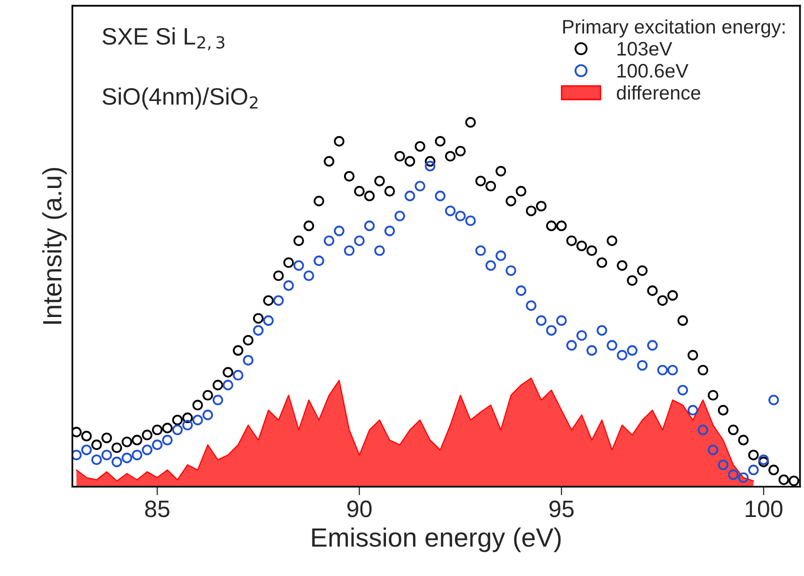 This screenshot has width=804, height=576. Describe the element at coordinates (653, 71) in the screenshot. I see `legend-label: 100.6eV` at that location.